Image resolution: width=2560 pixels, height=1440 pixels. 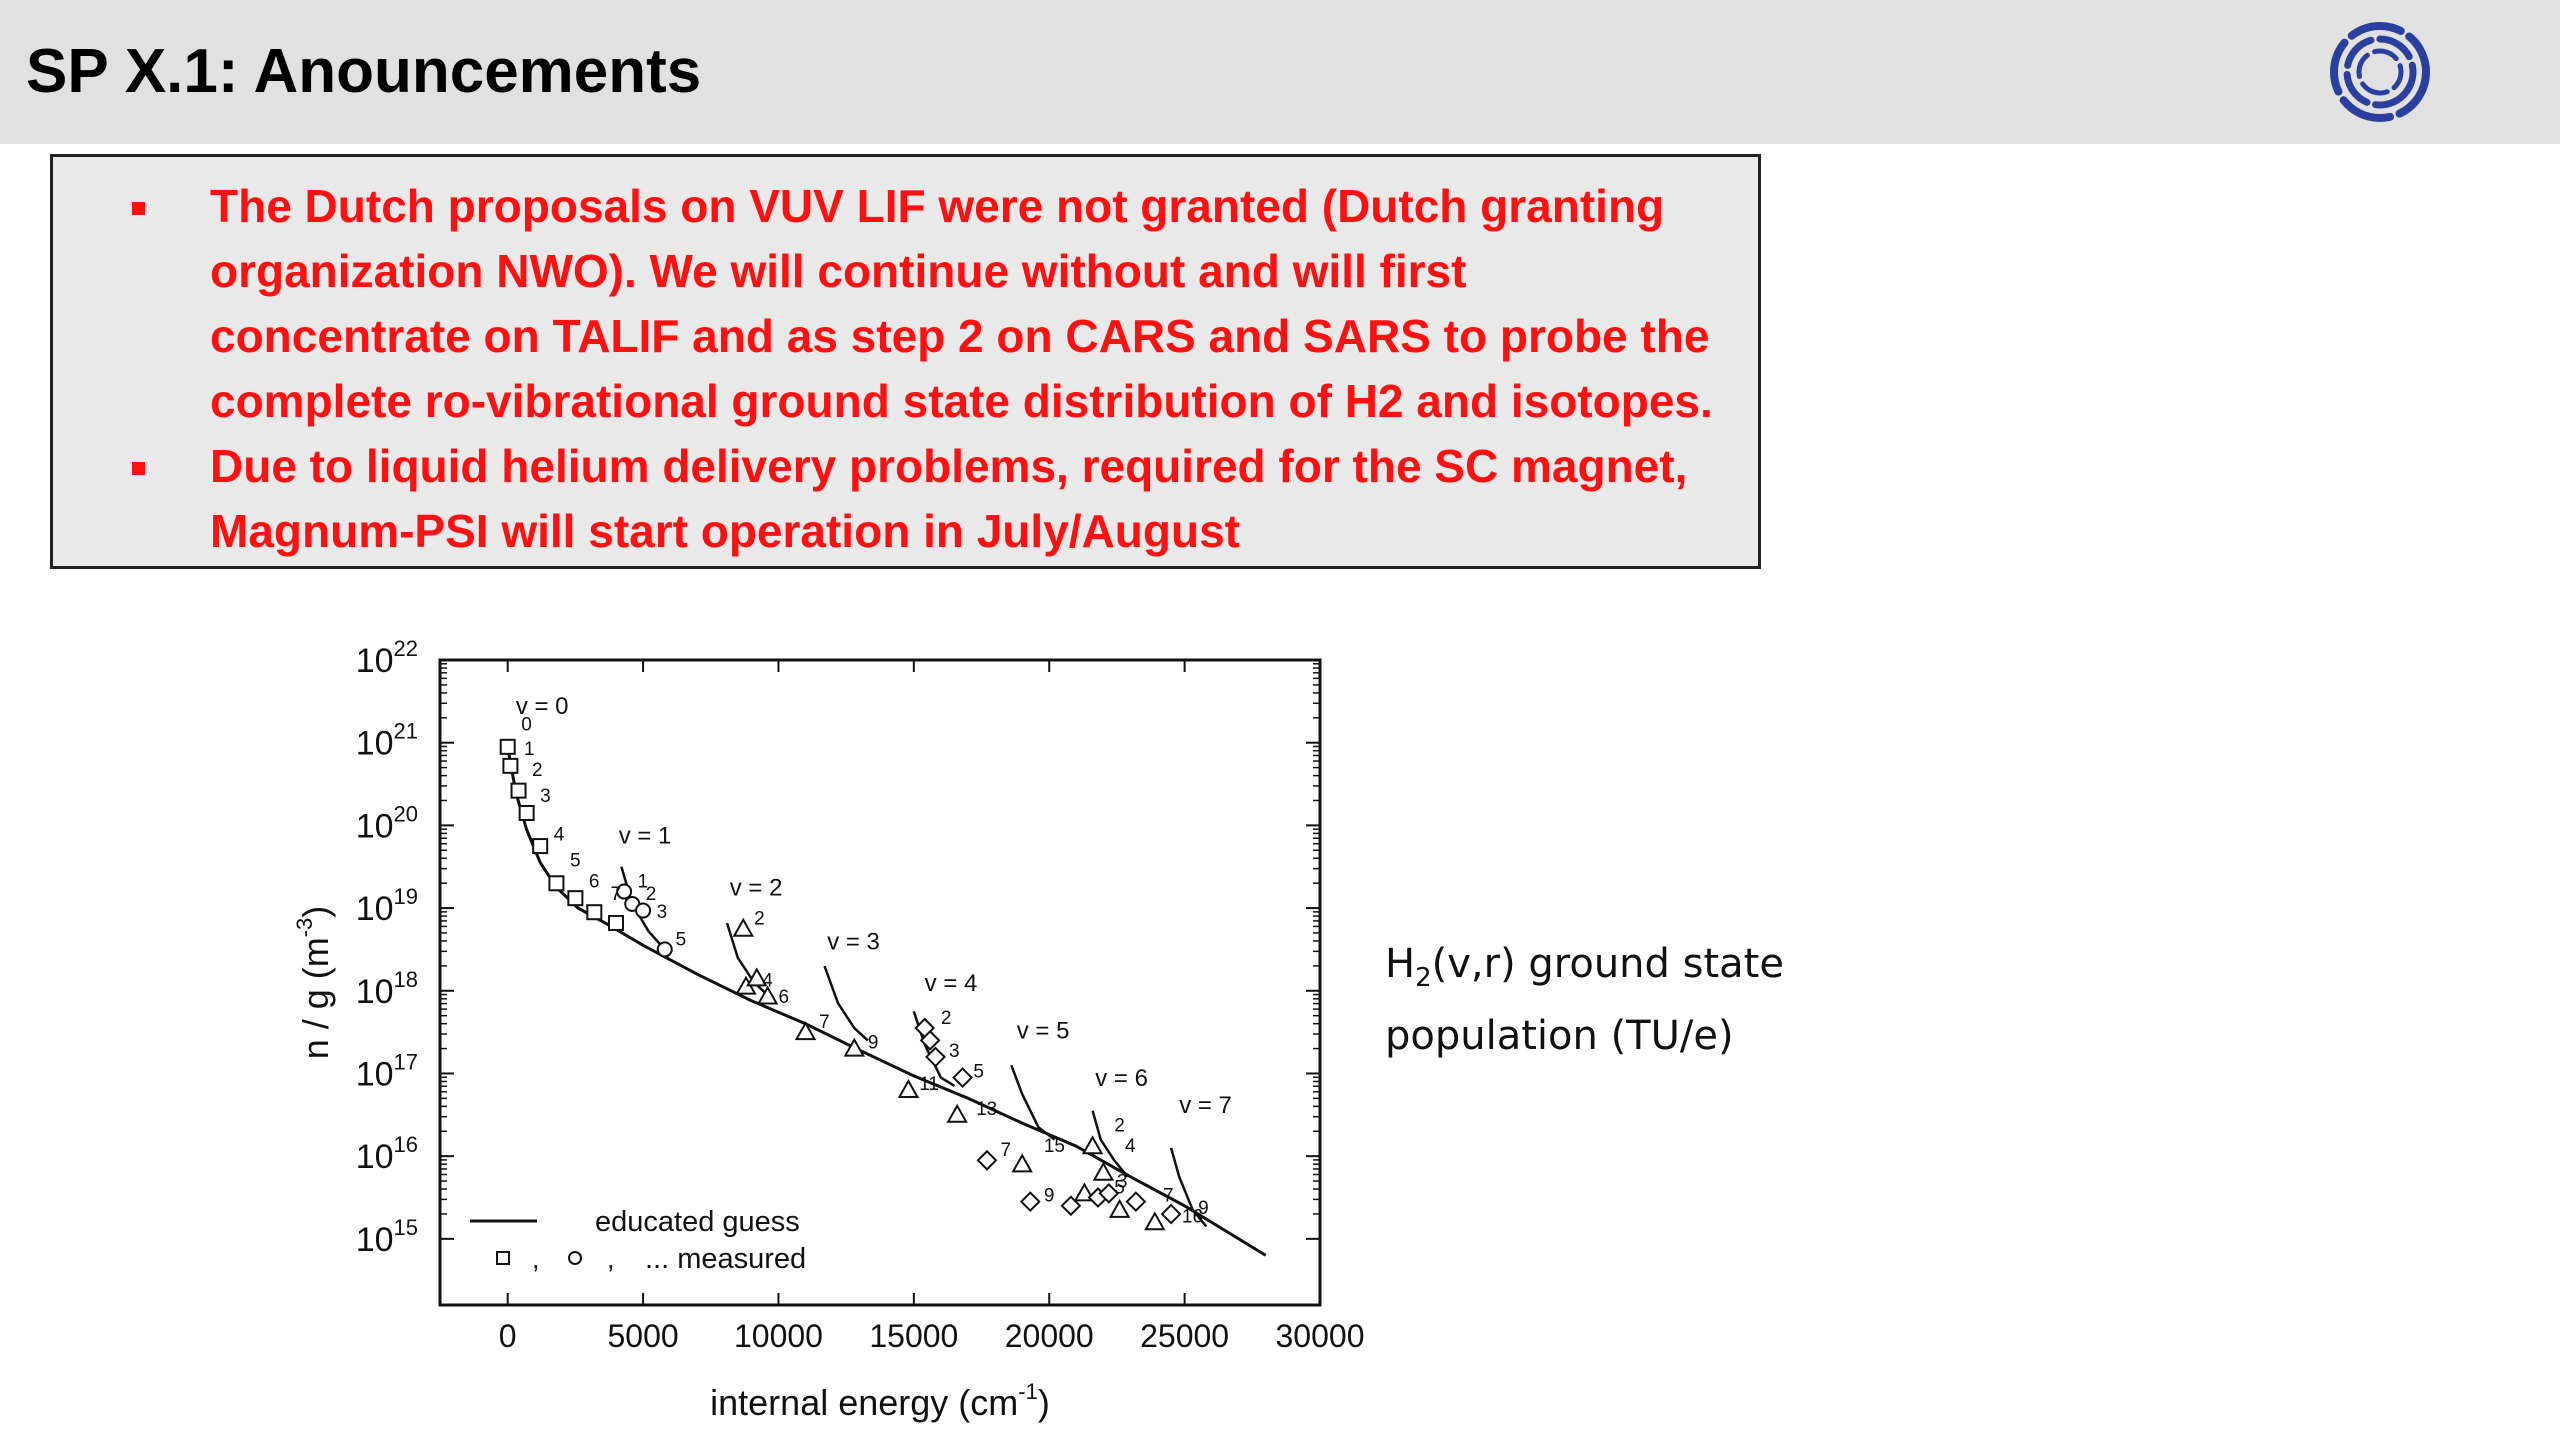 What do you see at coordinates (387, 741) in the screenshot?
I see `y-tick-label: 1021` at bounding box center [387, 741].